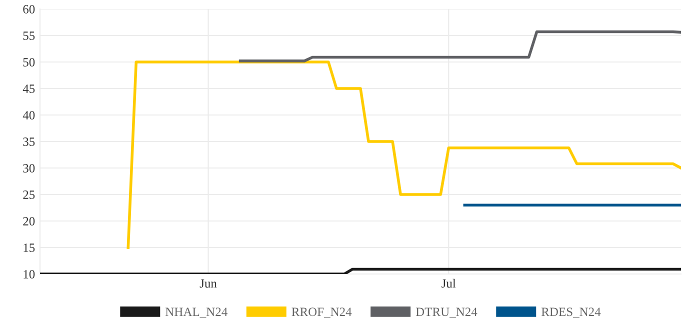  What do you see at coordinates (29, 168) in the screenshot?
I see `y-tick-label: 30` at bounding box center [29, 168].